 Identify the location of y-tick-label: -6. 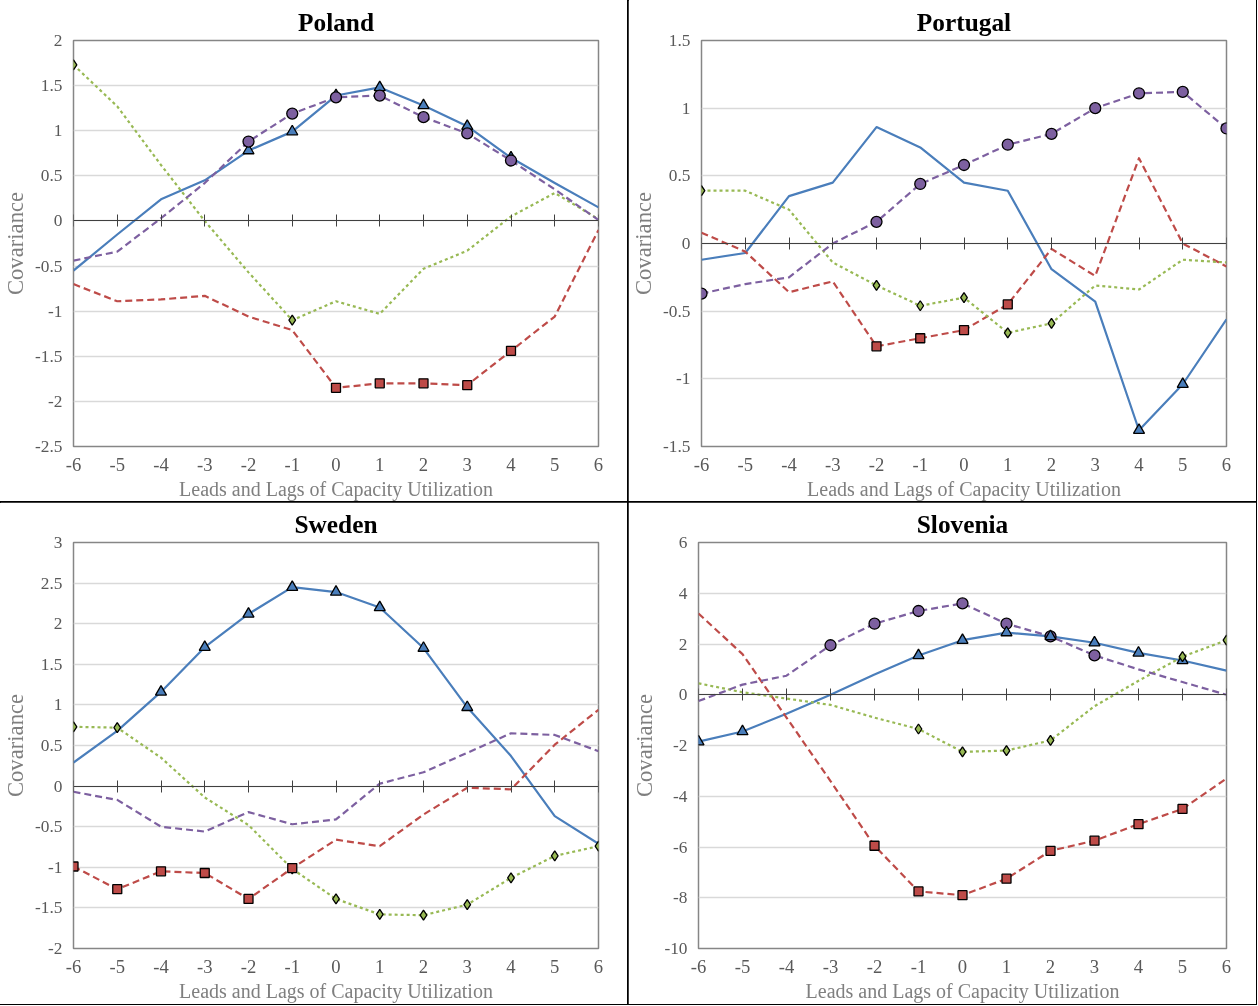
(680, 847).